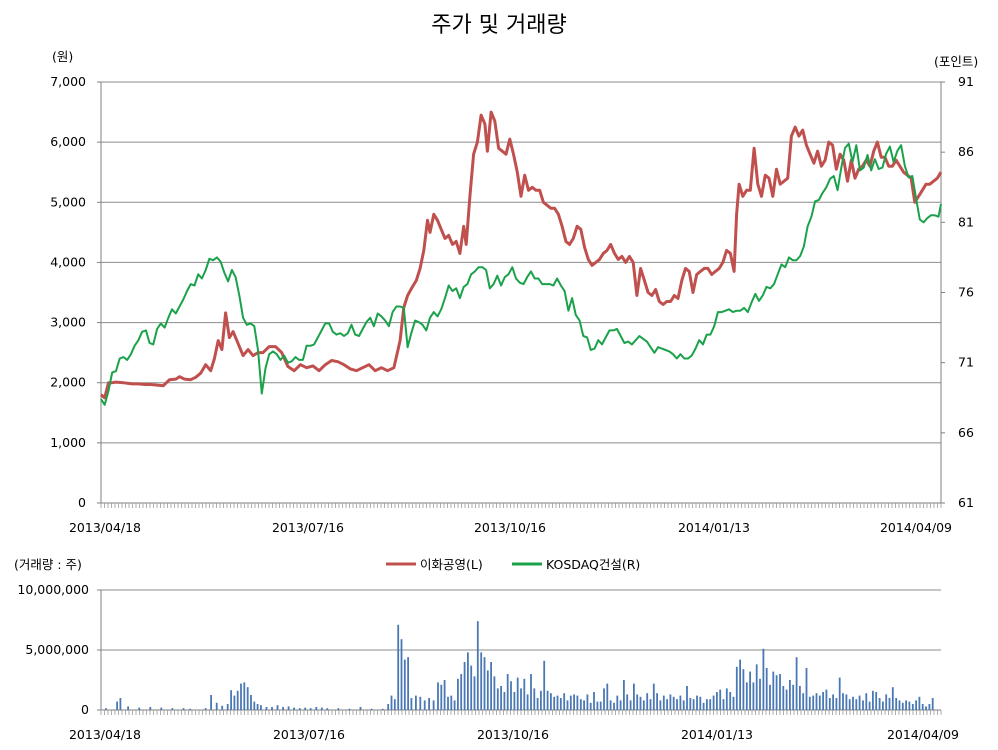 The image size is (998, 750). What do you see at coordinates (916, 527) in the screenshot?
I see `x-tick-label: 2014/04/09` at bounding box center [916, 527].